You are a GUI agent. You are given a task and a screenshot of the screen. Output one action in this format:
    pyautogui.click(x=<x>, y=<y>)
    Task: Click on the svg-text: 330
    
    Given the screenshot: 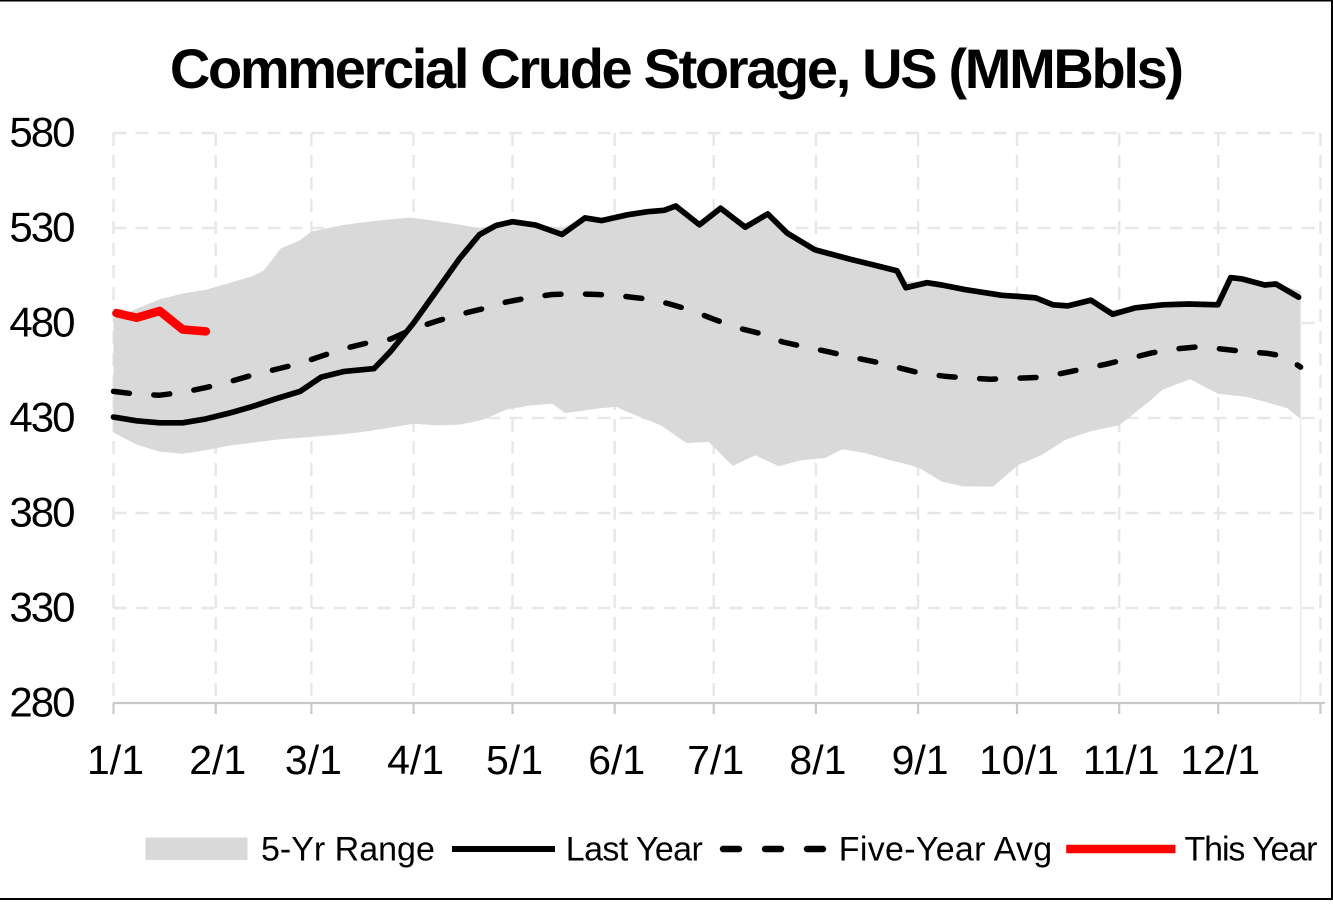 What is the action you would take?
    pyautogui.click(x=41, y=607)
    